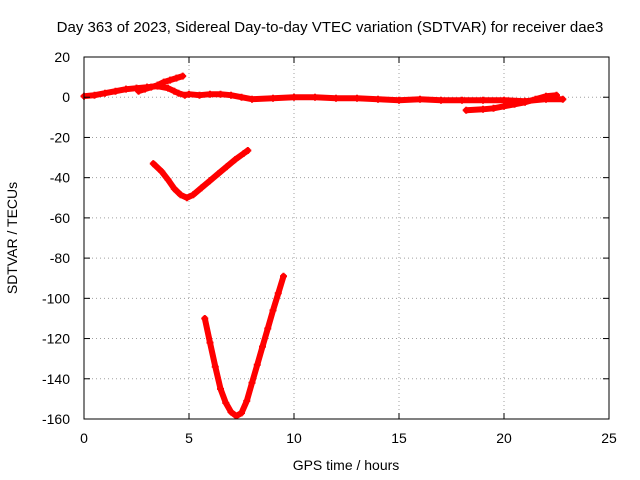  Describe the element at coordinates (56, 298) in the screenshot. I see `y-tick-label: -100` at that location.